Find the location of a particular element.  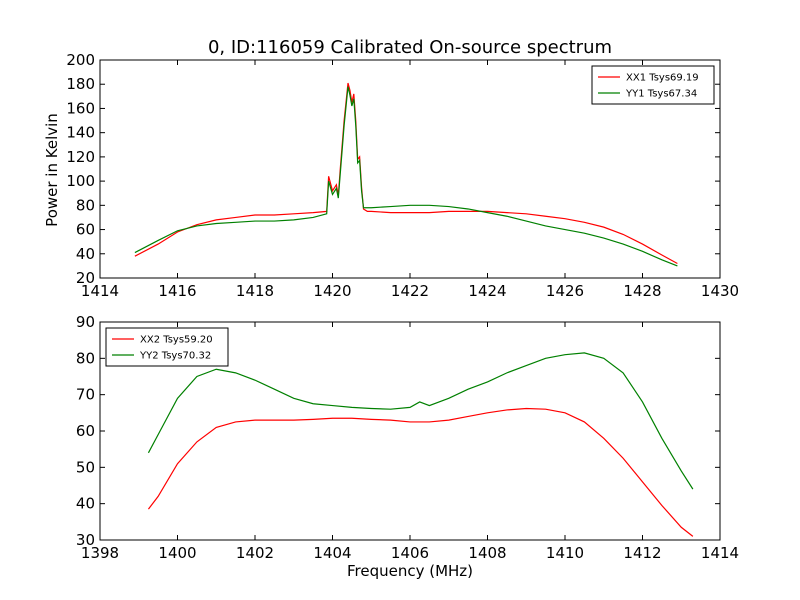

x-tick-label-0-3: 1420 is located at coordinates (332, 291).